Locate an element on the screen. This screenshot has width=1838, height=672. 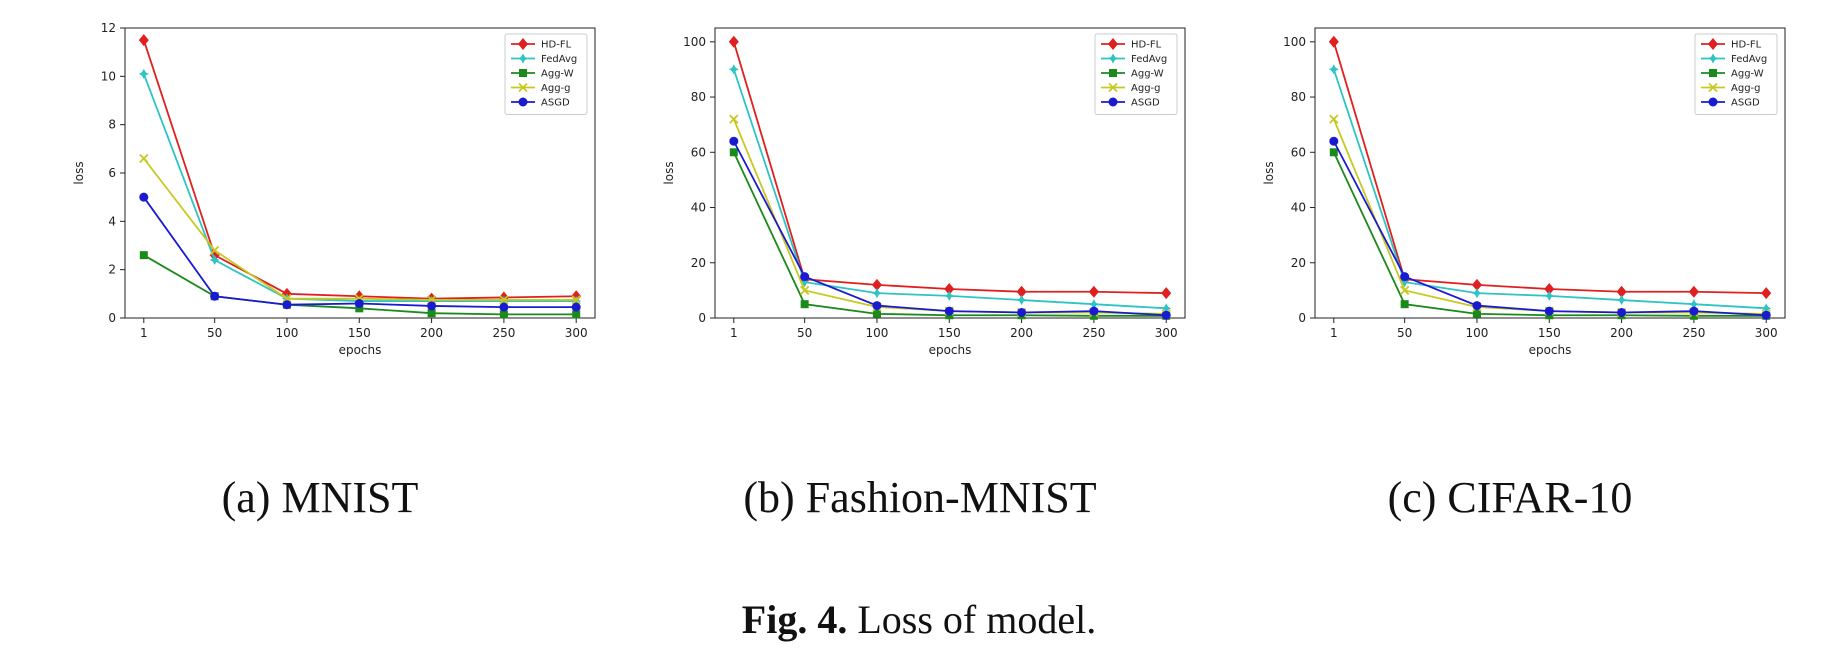
x-tick-label: 100 is located at coordinates (1477, 333).